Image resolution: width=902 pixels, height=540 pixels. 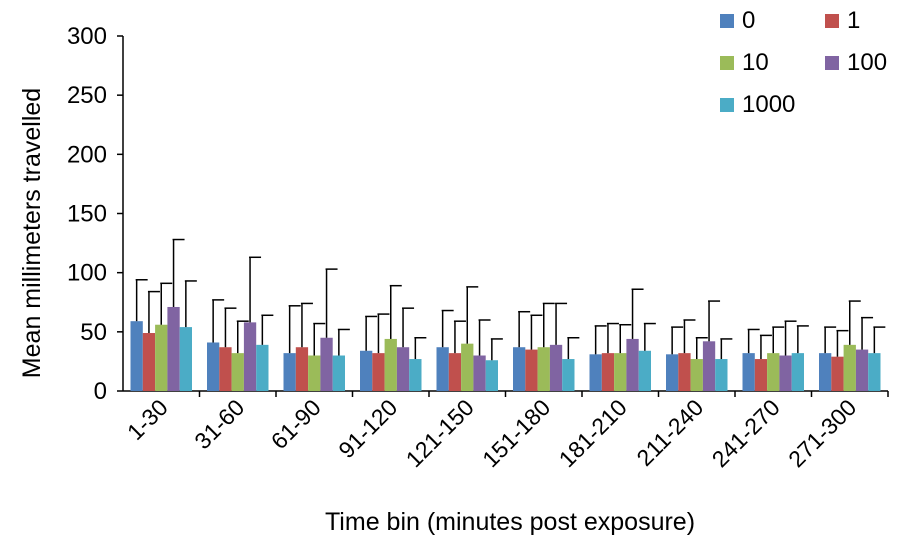 I want to click on legend-label: 0, so click(x=748, y=20).